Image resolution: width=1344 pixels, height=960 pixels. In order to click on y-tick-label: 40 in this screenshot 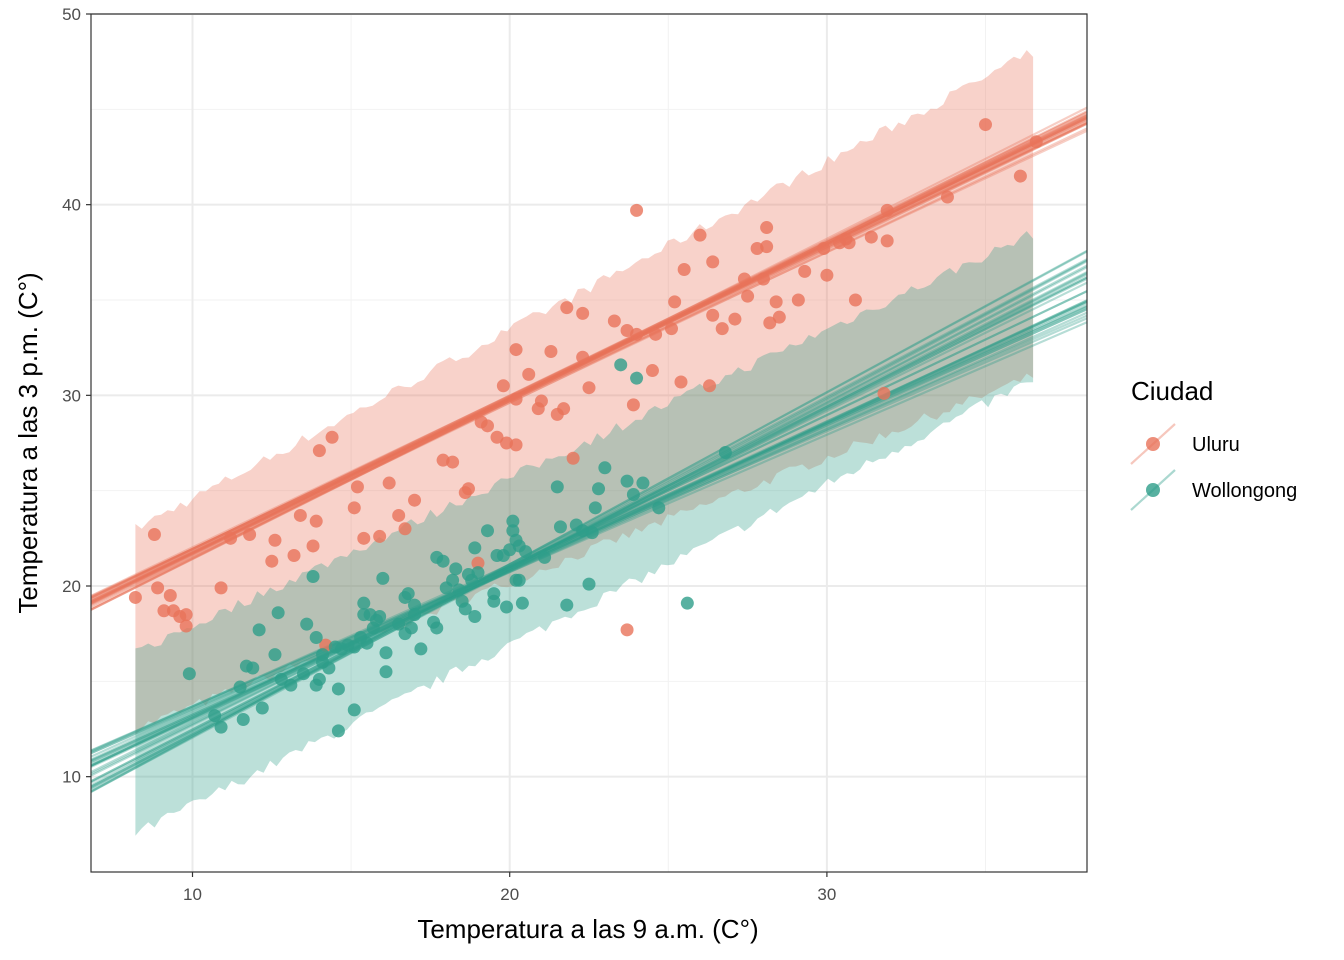, I will do `click(71, 205)`.